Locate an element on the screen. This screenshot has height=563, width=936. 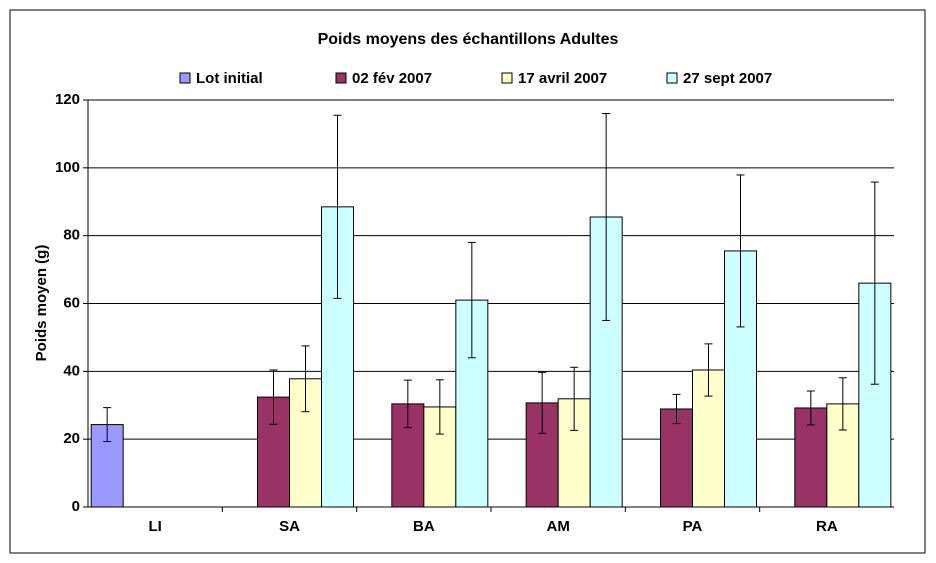
chart-title: Poids moyens des échantillons Adultes is located at coordinates (468, 39).